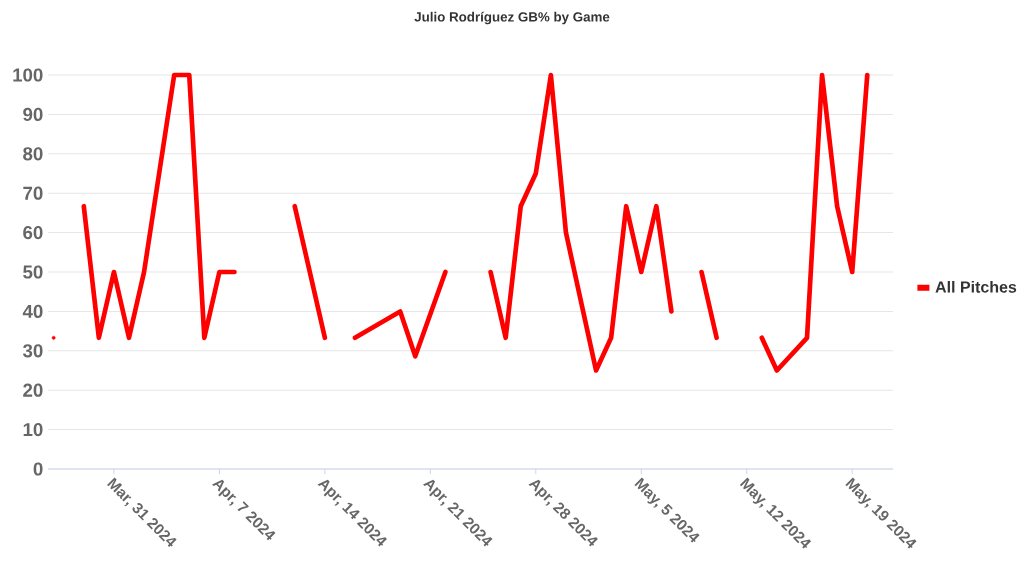 The height and width of the screenshot is (576, 1024). Describe the element at coordinates (33, 232) in the screenshot. I see `y-tick-label: 60` at that location.